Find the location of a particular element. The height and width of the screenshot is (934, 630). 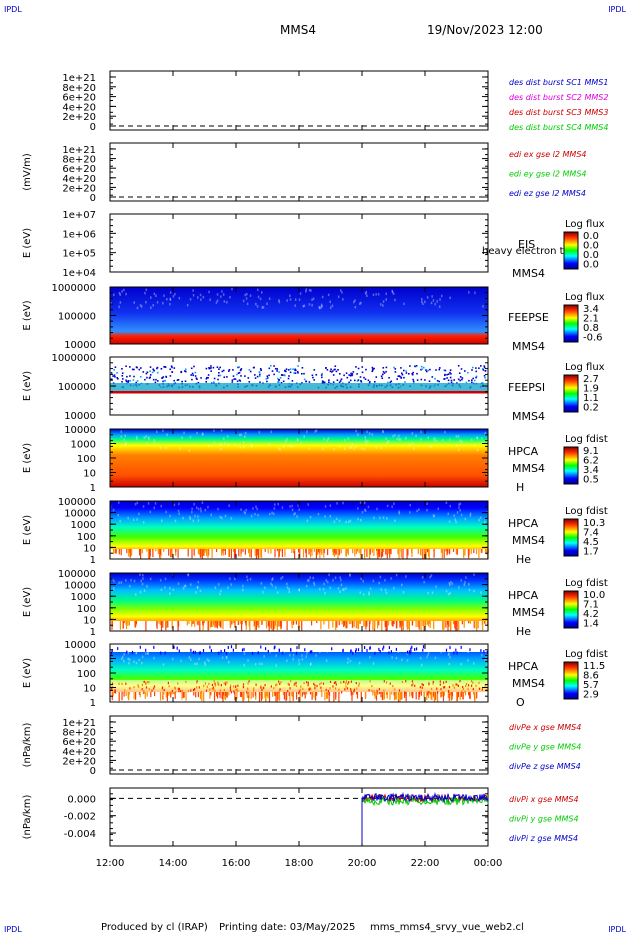

divpe-legend-entry: divPe x gse MMS4 is located at coordinates (545, 727).